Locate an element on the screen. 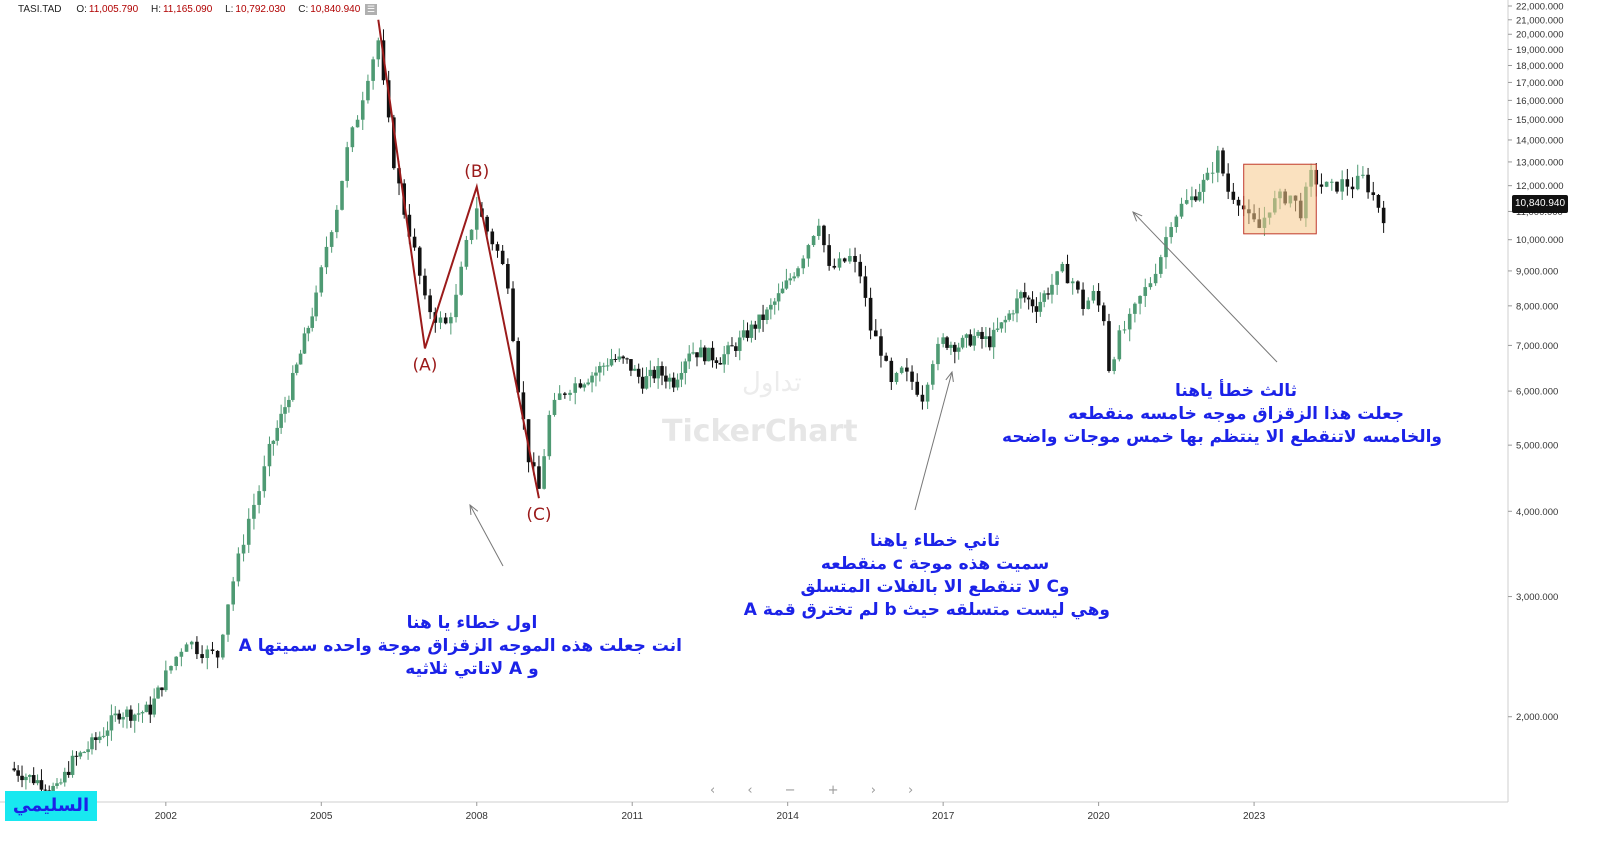 The height and width of the screenshot is (847, 1607). x-tick-label: 2008 is located at coordinates (477, 816).